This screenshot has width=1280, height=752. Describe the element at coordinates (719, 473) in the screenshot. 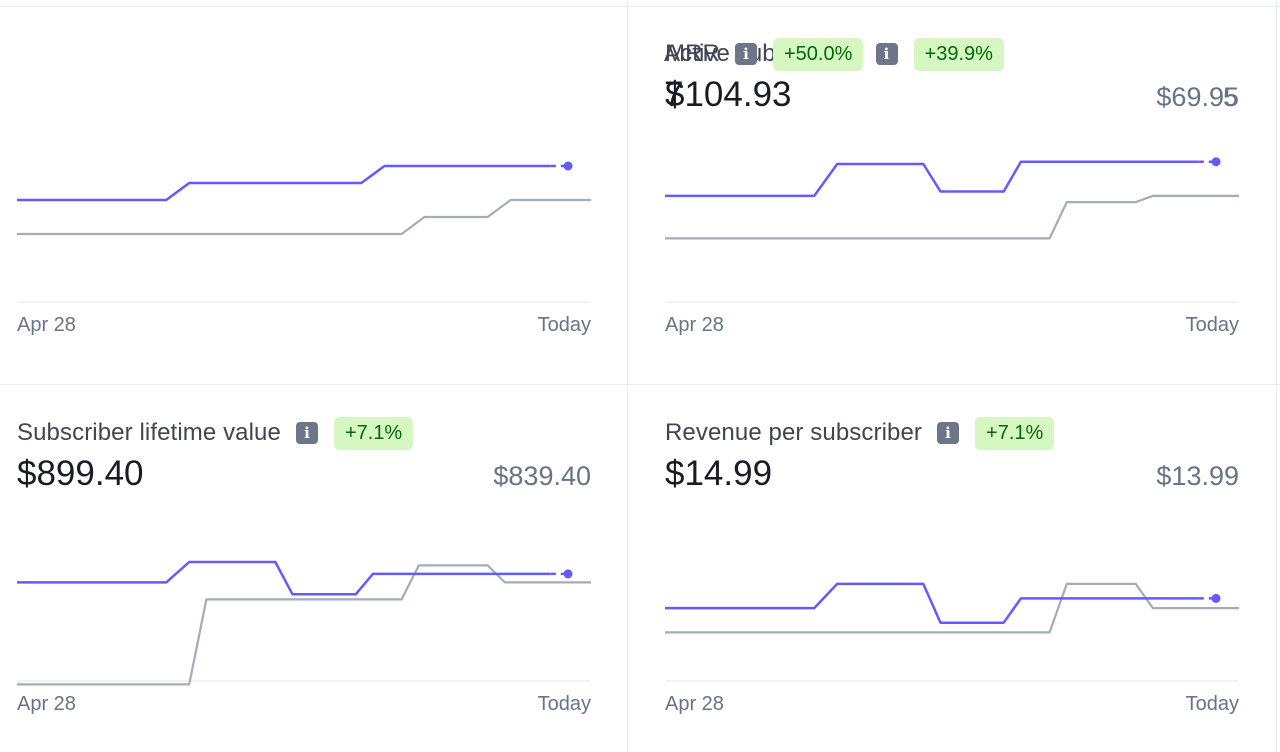

I see `current-value: $14.99` at that location.